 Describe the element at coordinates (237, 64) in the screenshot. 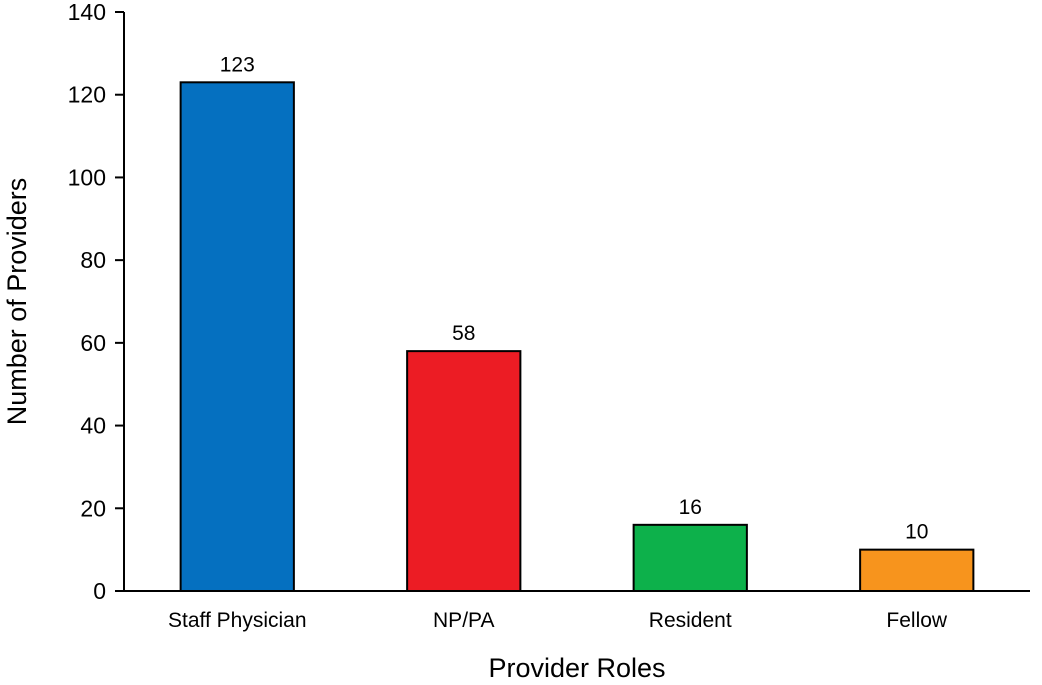

I see `bar-data-label: 123` at that location.